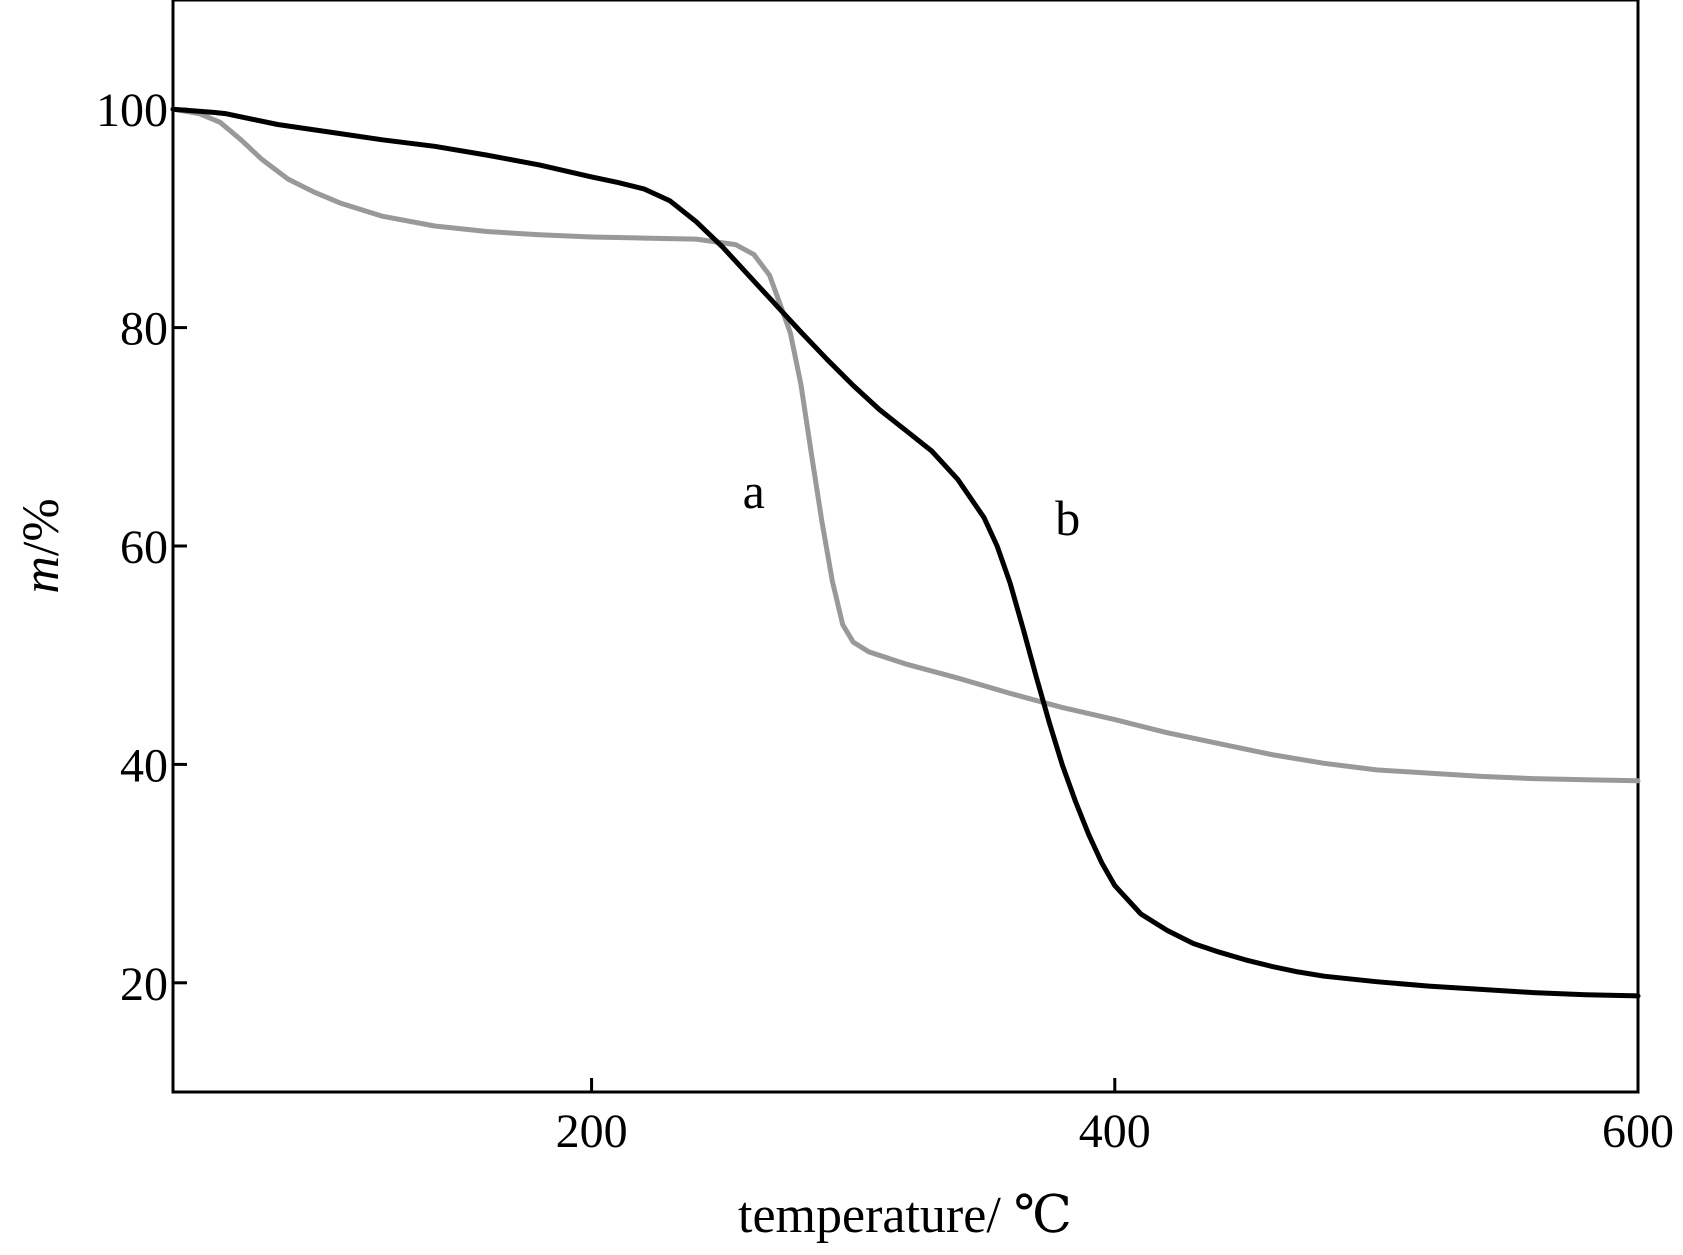  What do you see at coordinates (144, 547) in the screenshot?
I see `y-tick-label: 60` at bounding box center [144, 547].